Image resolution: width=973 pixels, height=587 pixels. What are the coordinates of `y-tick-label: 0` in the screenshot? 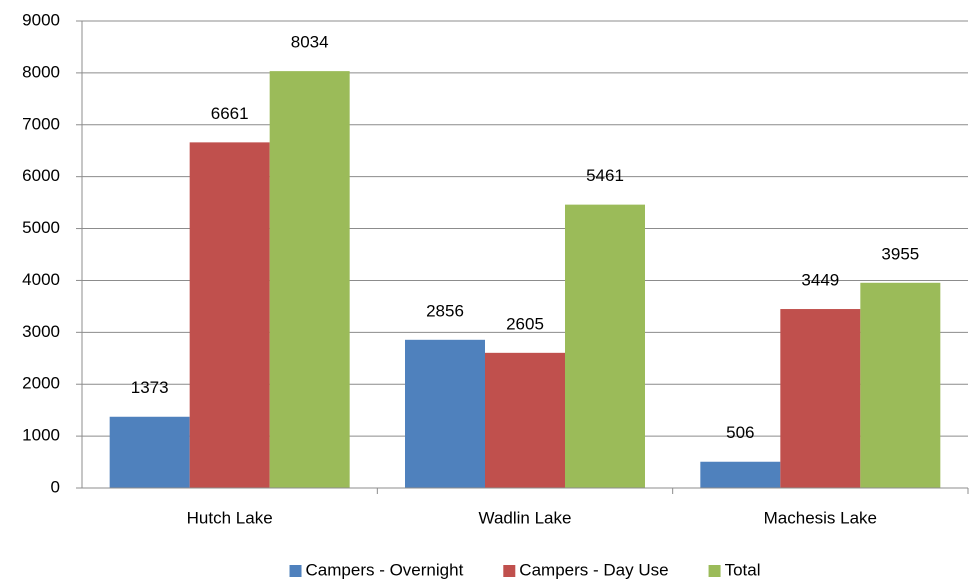 It's located at (55, 486).